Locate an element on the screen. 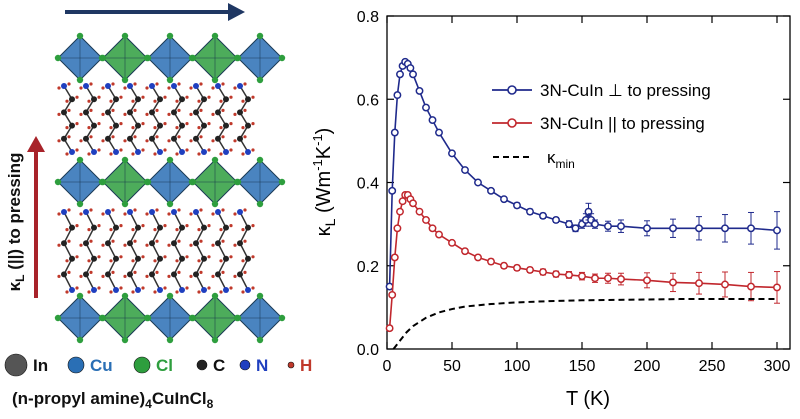 The image size is (800, 419). legend-kappa: κ is located at coordinates (551, 157).